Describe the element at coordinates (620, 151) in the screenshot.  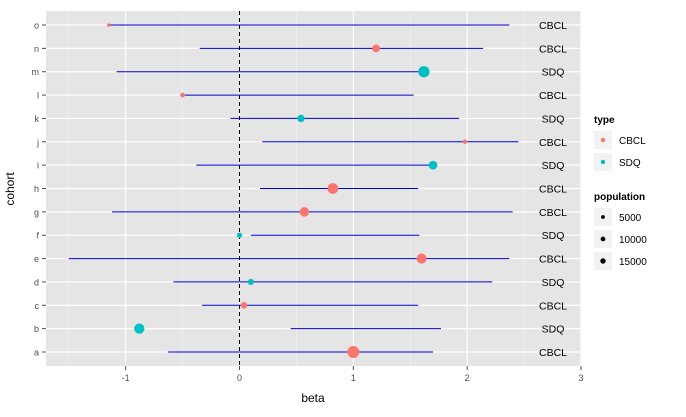
I see `legend-type-items: CBCL SDQ` at that location.